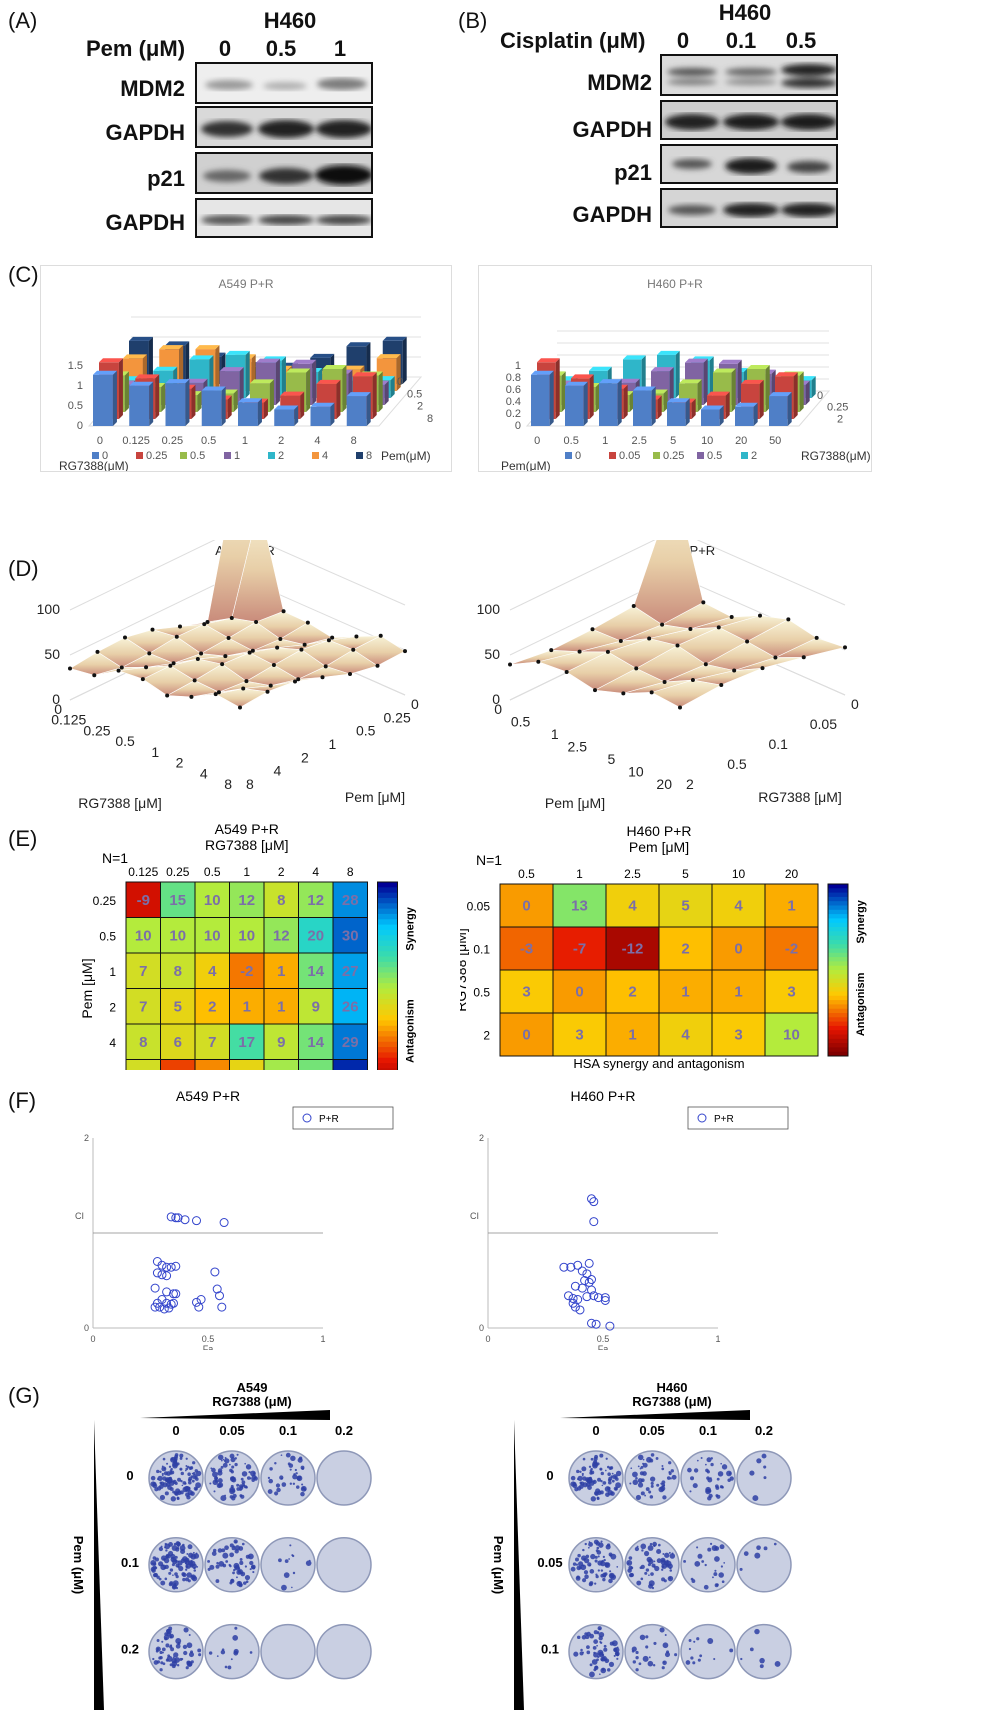  Describe the element at coordinates (673, 456) in the screenshot. I see `bar3d-right-legend-label: 0.25` at that location.